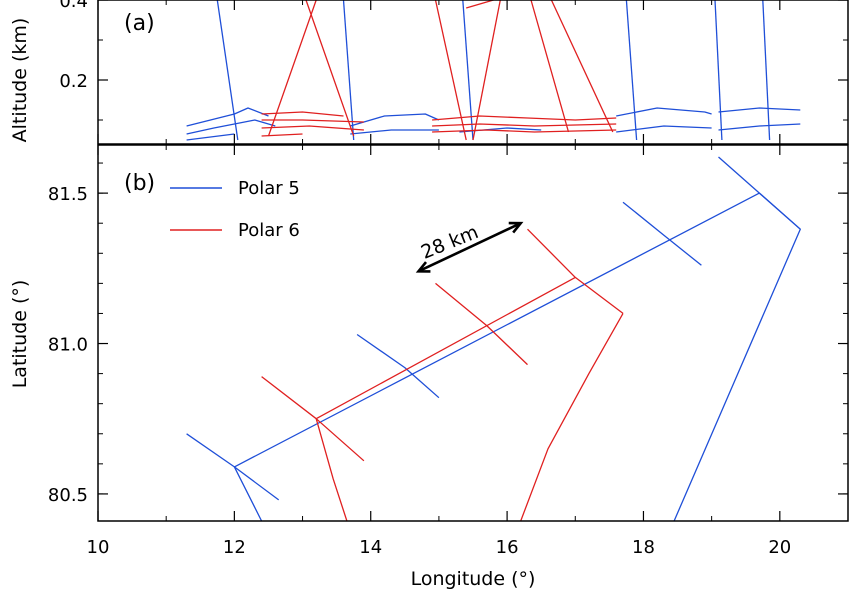 The width and height of the screenshot is (850, 593). Describe the element at coordinates (370, 547) in the screenshot. I see `panel-b-x-tick-label: 14` at that location.